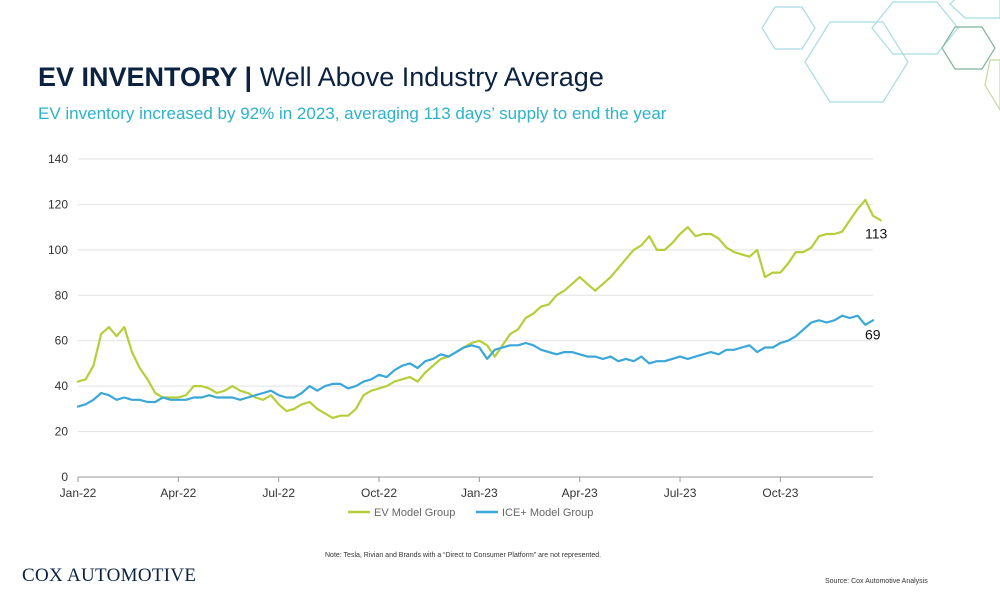  Describe the element at coordinates (62, 432) in the screenshot. I see `y-tick-label: 20` at that location.